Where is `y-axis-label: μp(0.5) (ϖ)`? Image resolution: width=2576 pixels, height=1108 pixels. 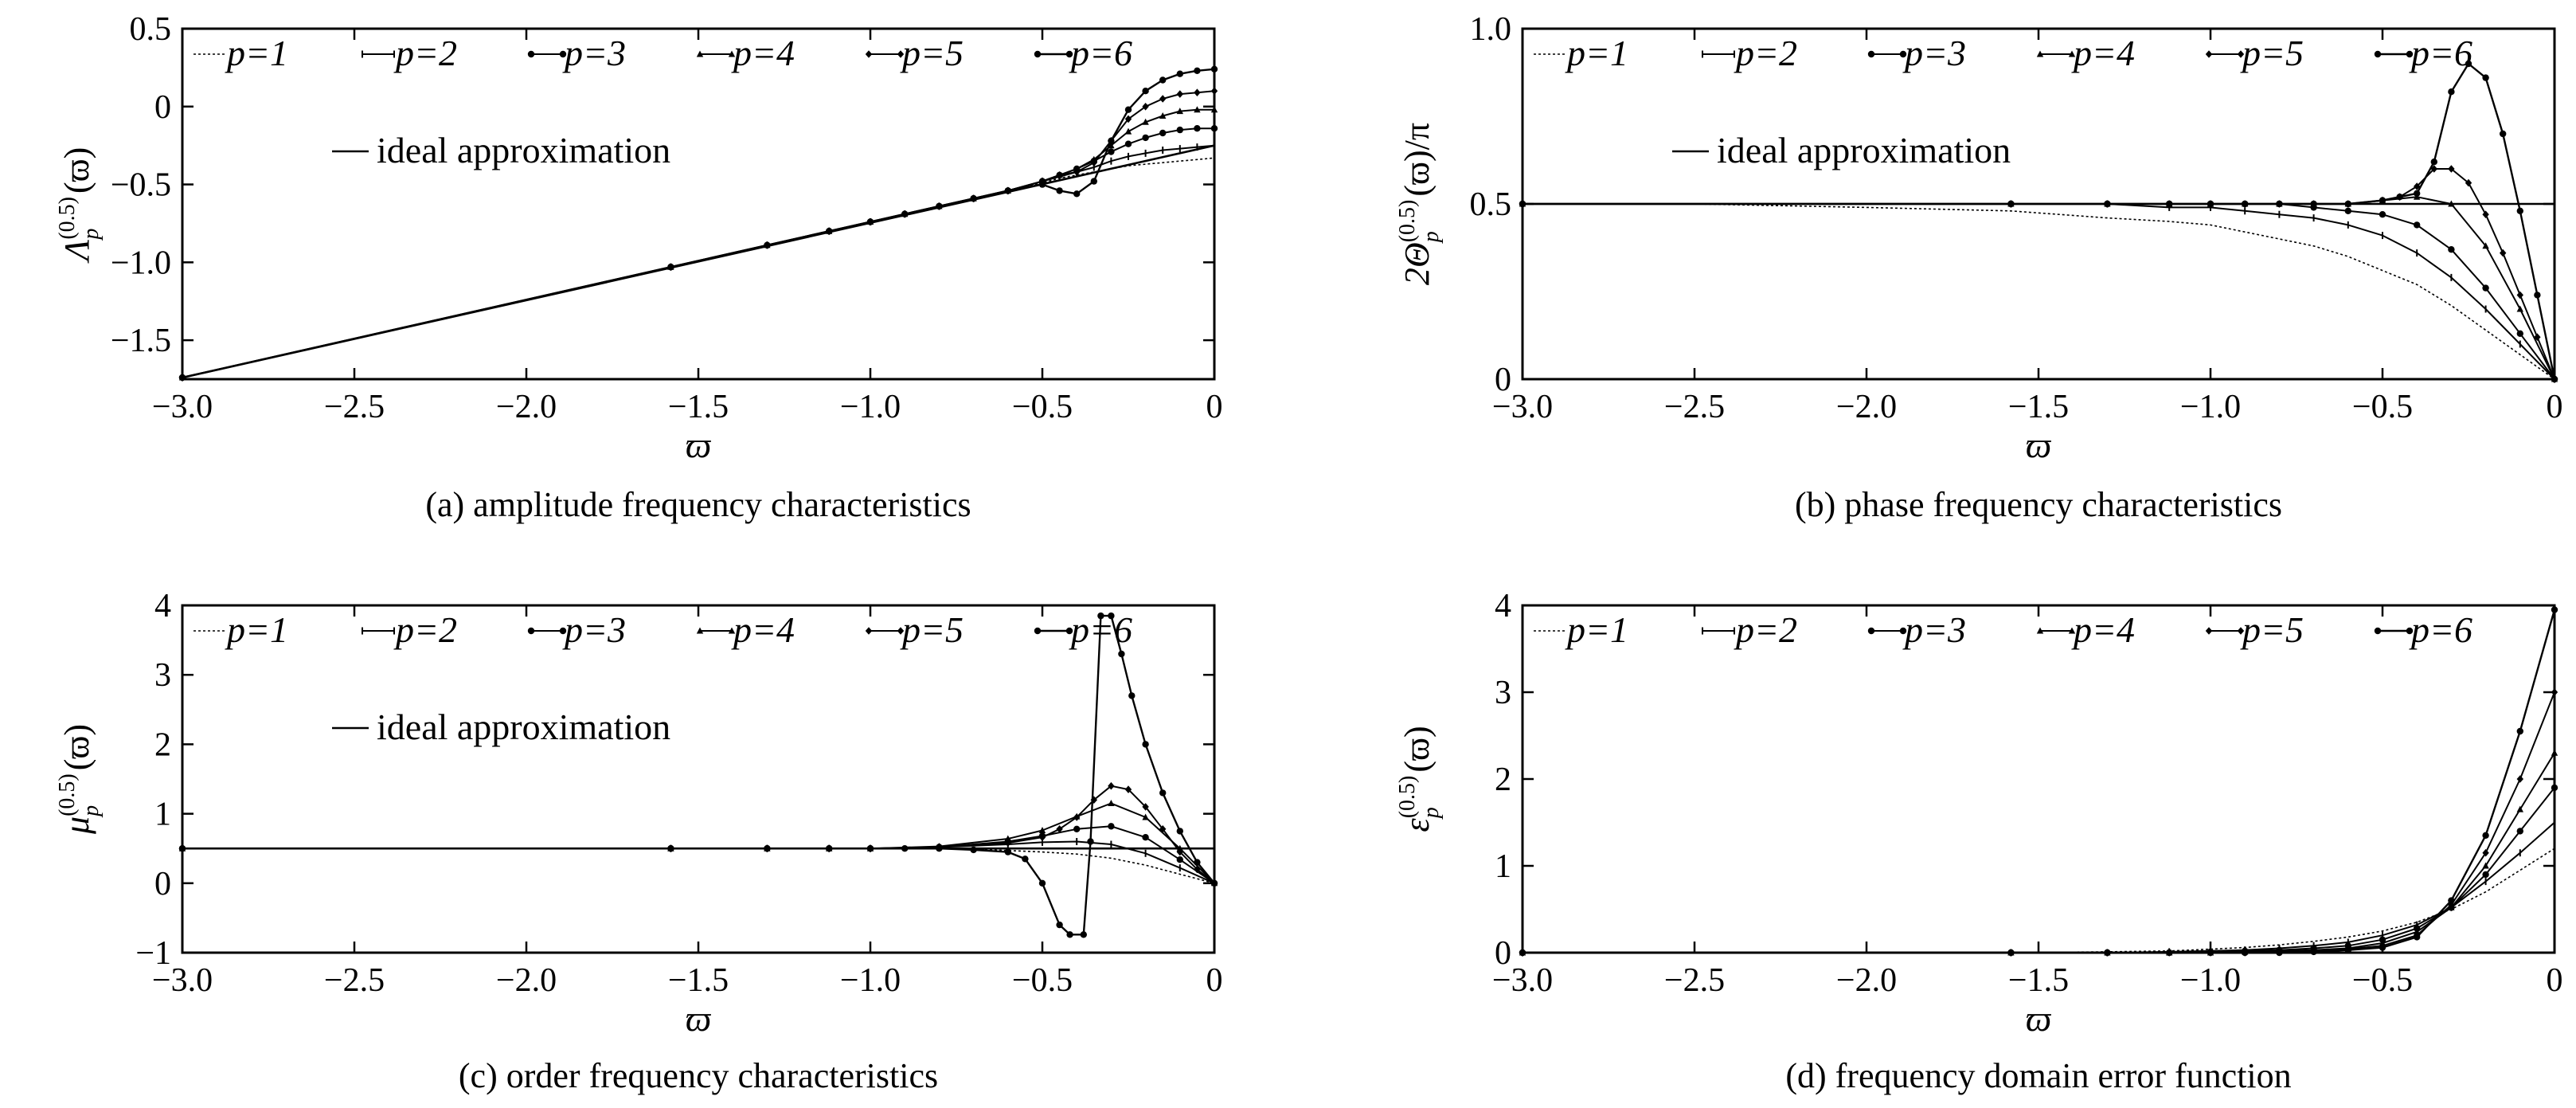 y-axis-label: μp(0.5) (ϖ) is located at coordinates (79, 780).